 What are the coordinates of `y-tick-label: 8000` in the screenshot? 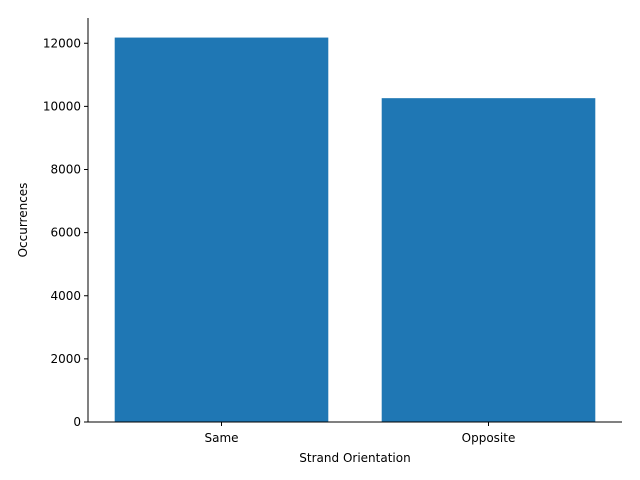 It's located at (65, 170).